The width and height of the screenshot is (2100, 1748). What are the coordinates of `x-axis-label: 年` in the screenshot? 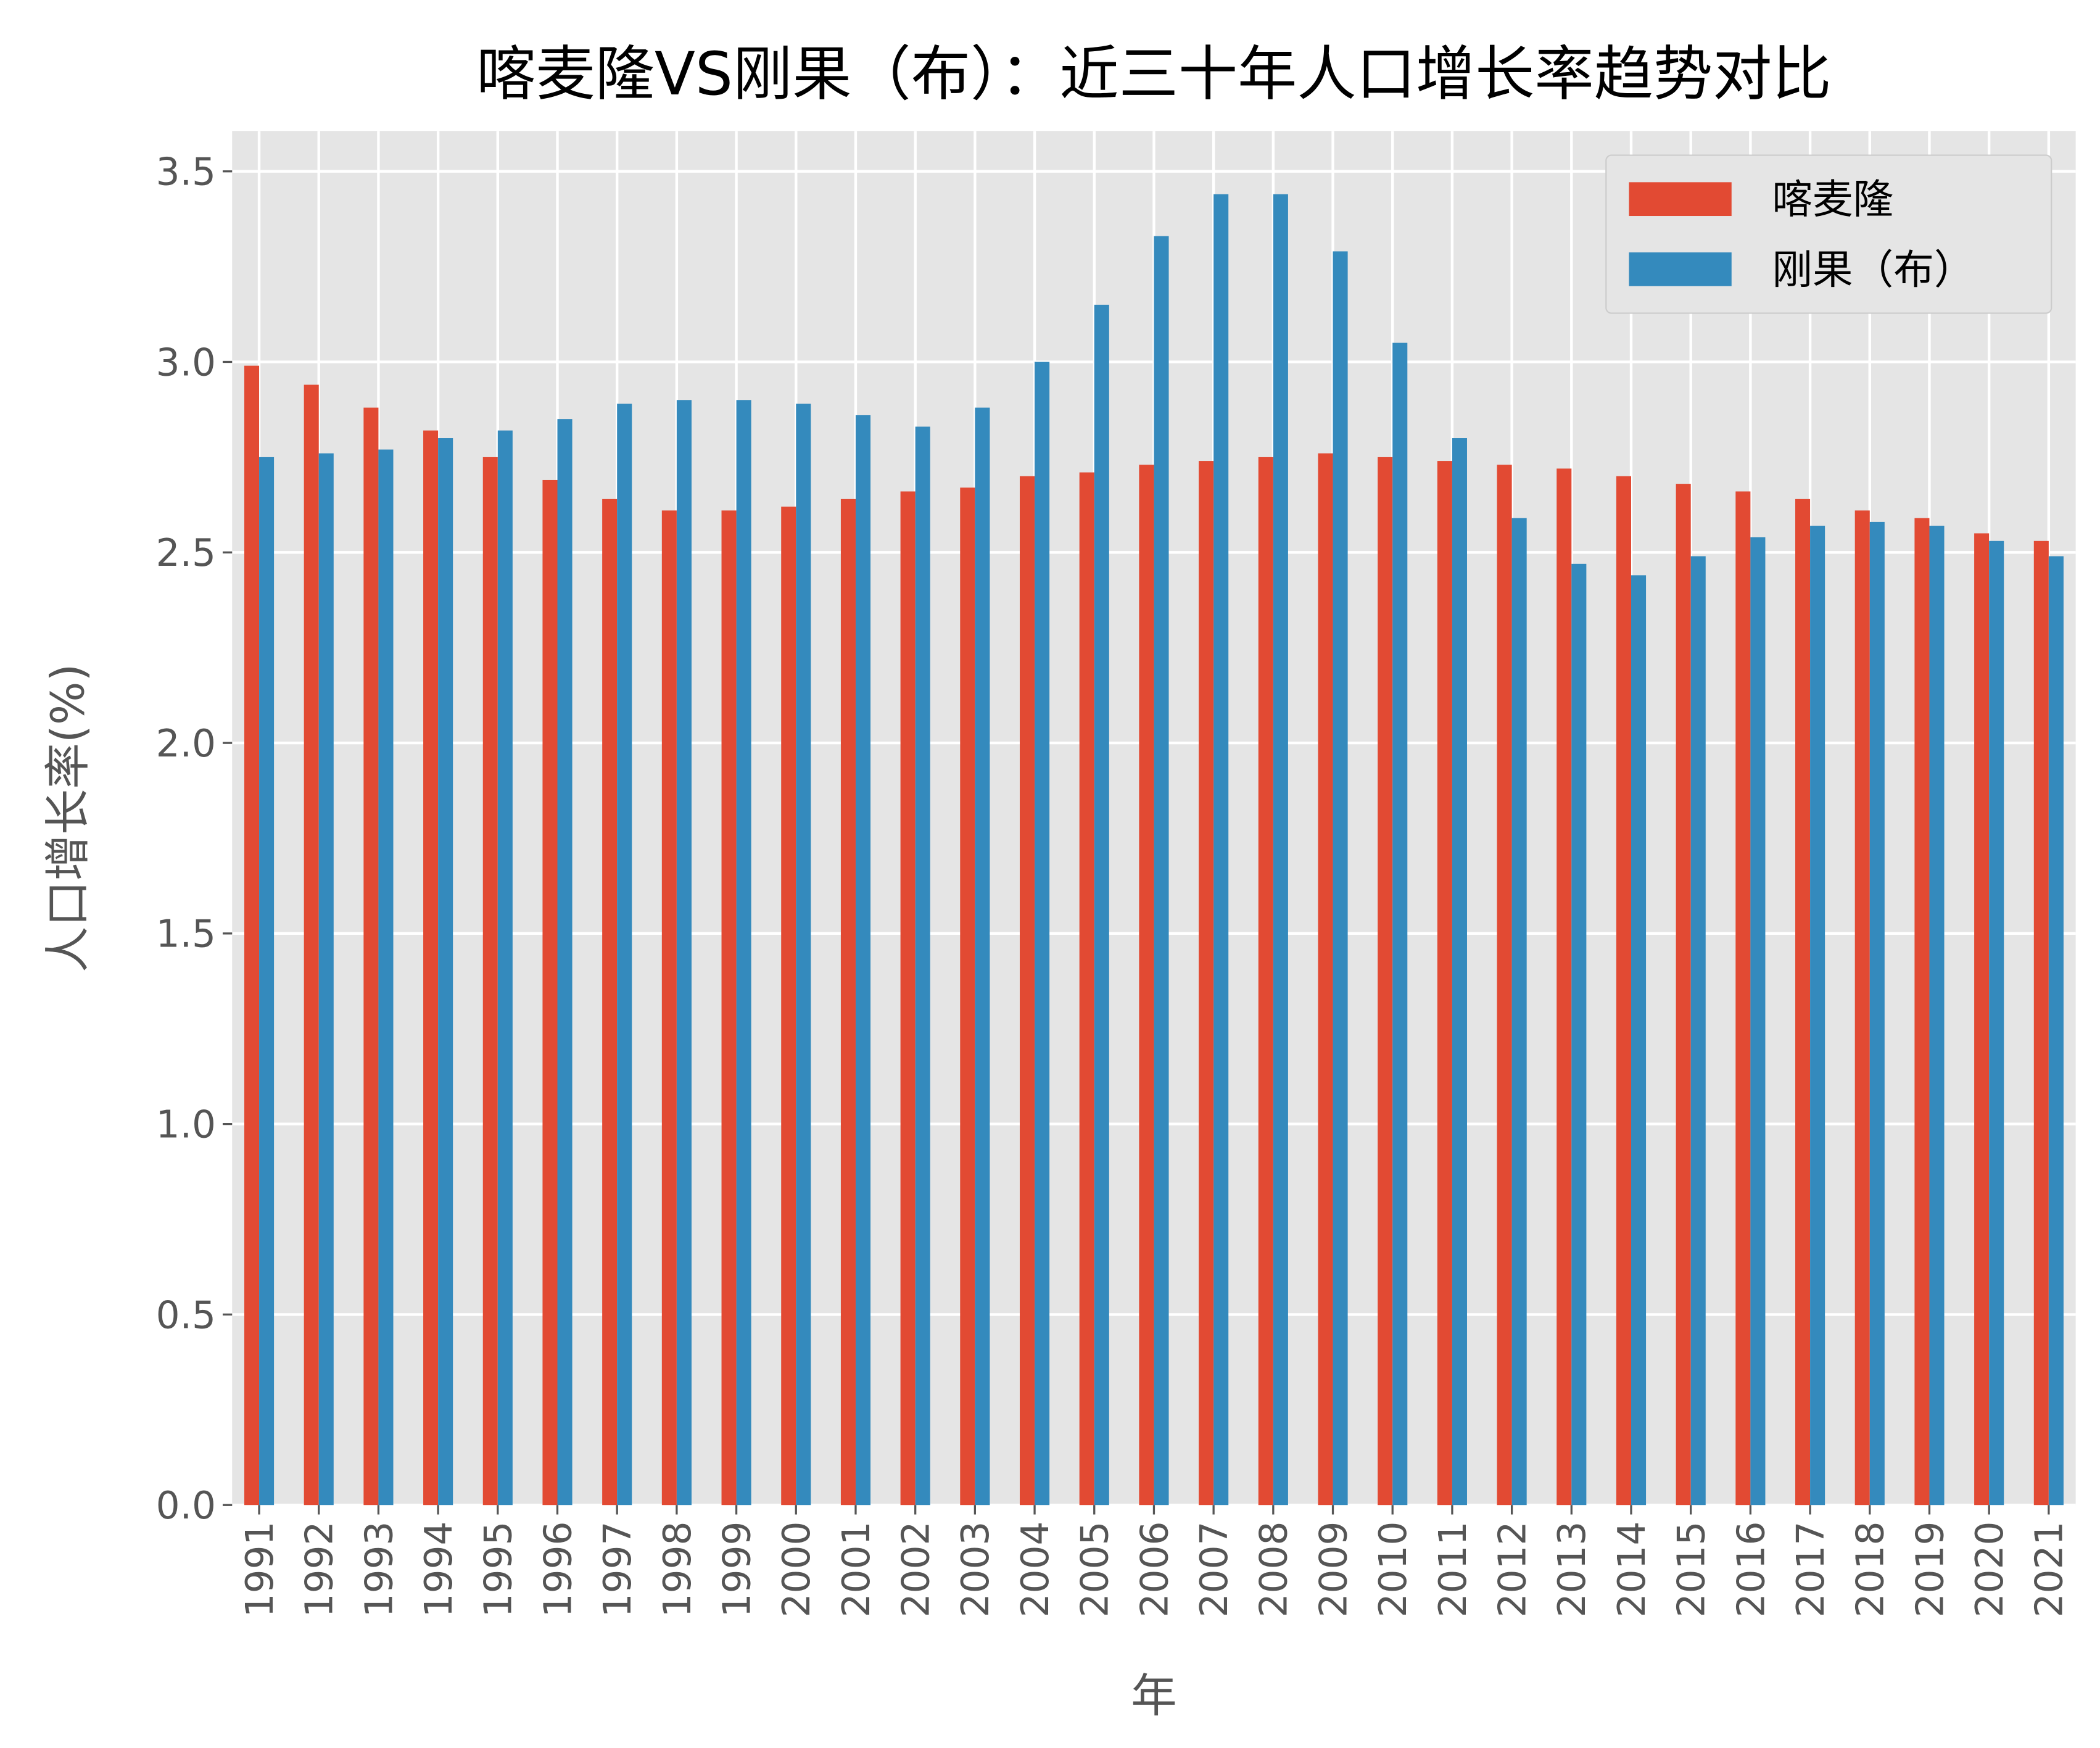 It's located at (1154, 1696).